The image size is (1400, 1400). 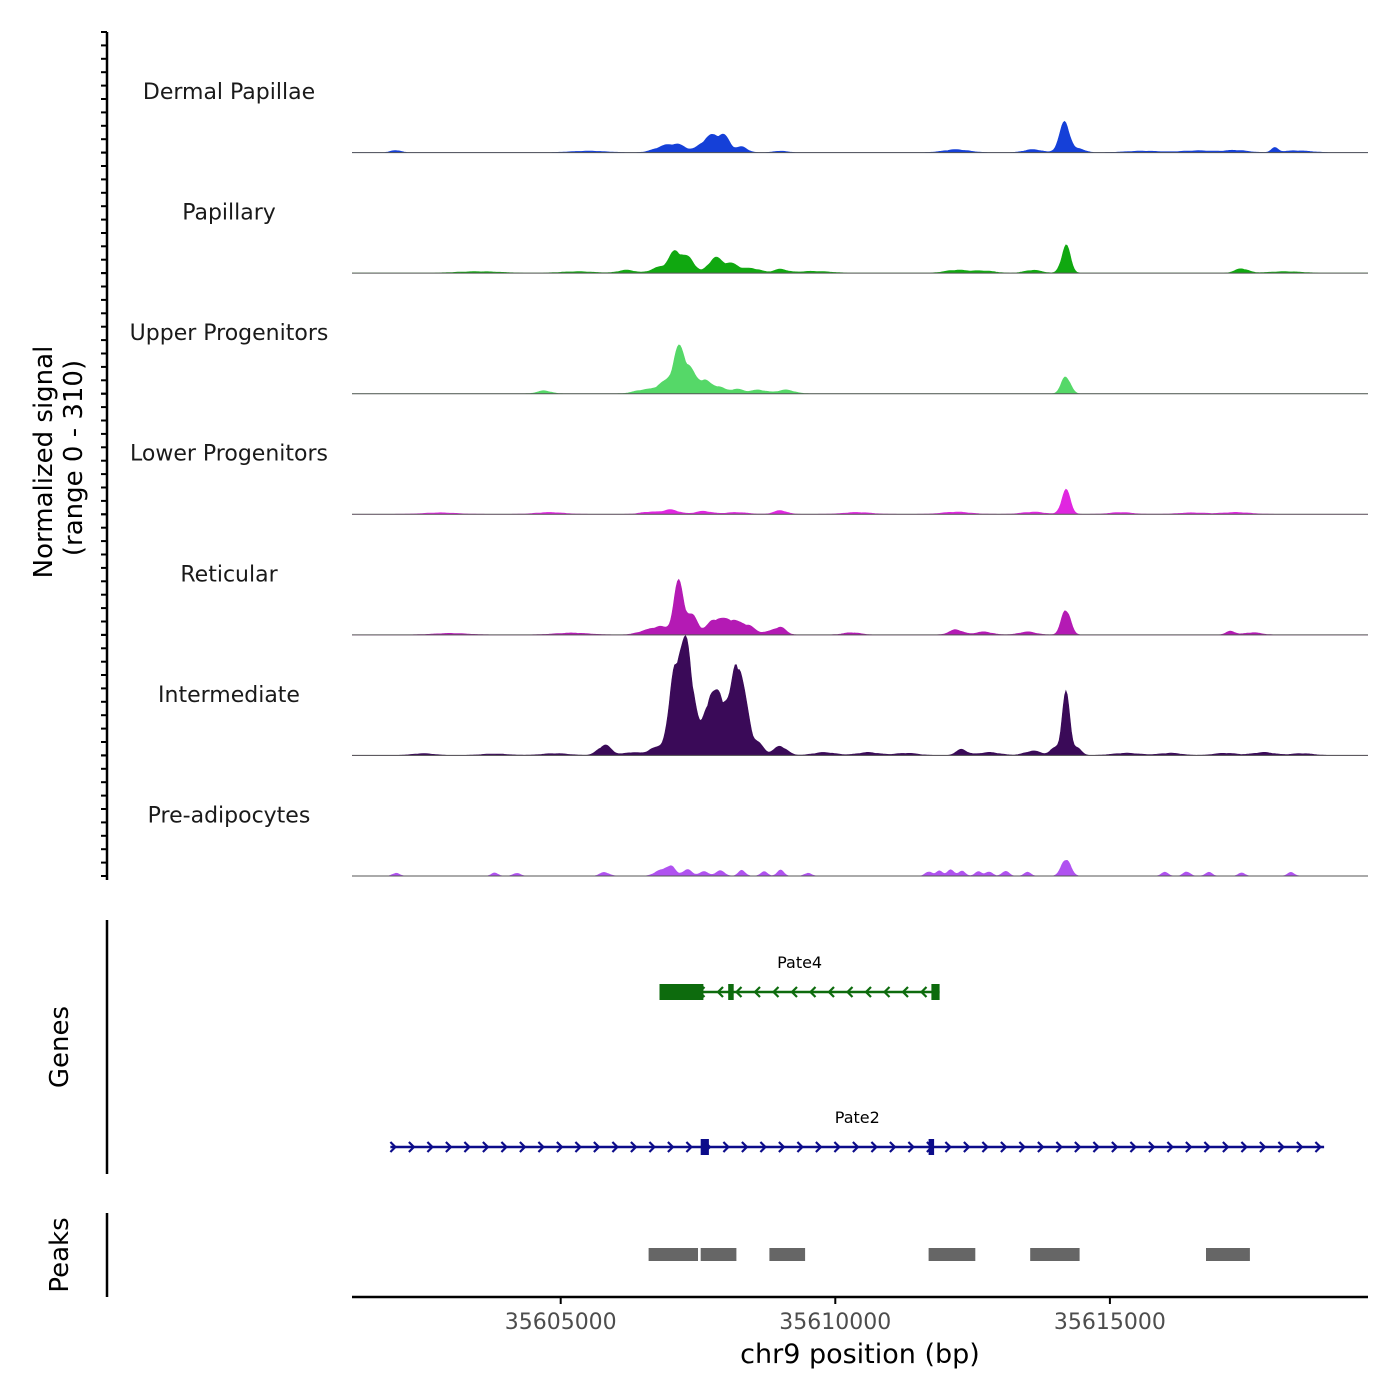 What do you see at coordinates (229, 92) in the screenshot?
I see `signal-track-label: Dermal Papillae` at bounding box center [229, 92].